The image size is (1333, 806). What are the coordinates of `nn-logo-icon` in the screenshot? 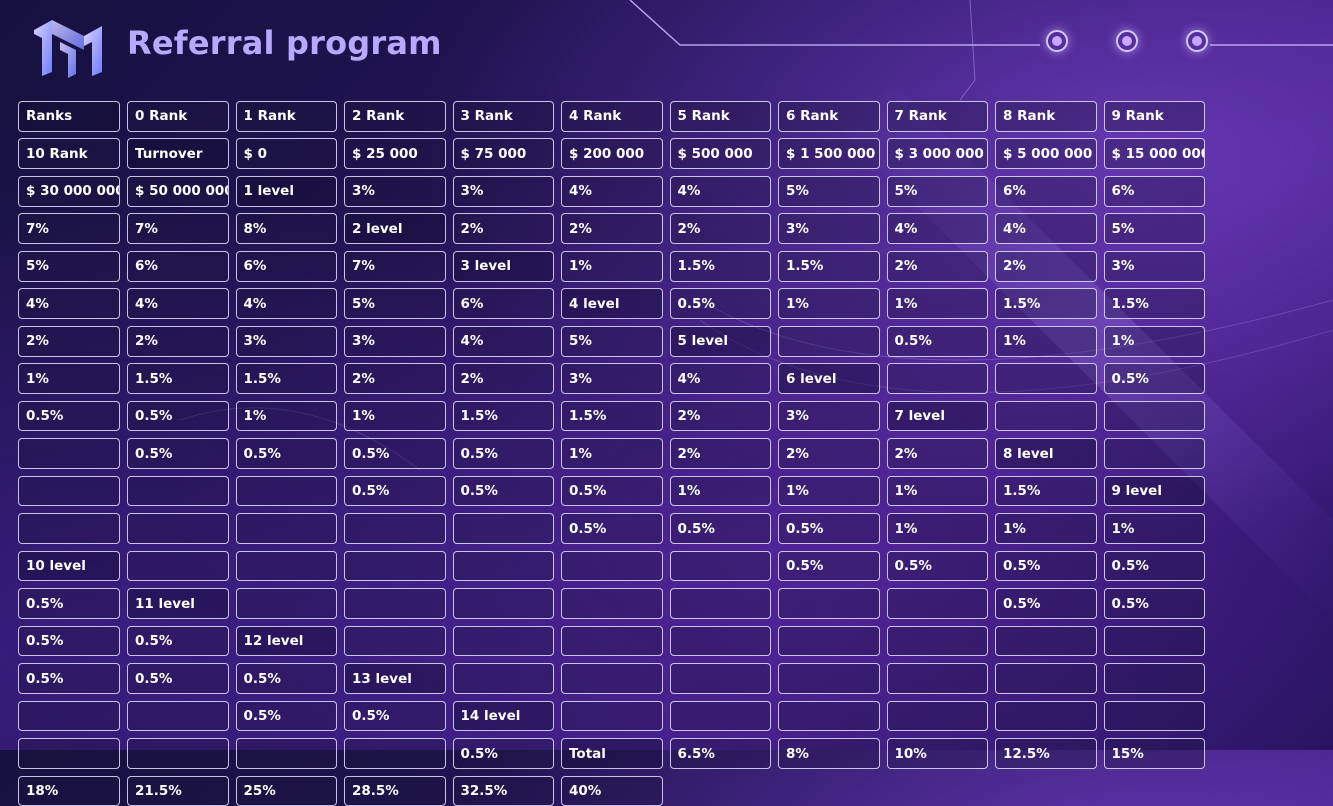 It's located at (68, 49).